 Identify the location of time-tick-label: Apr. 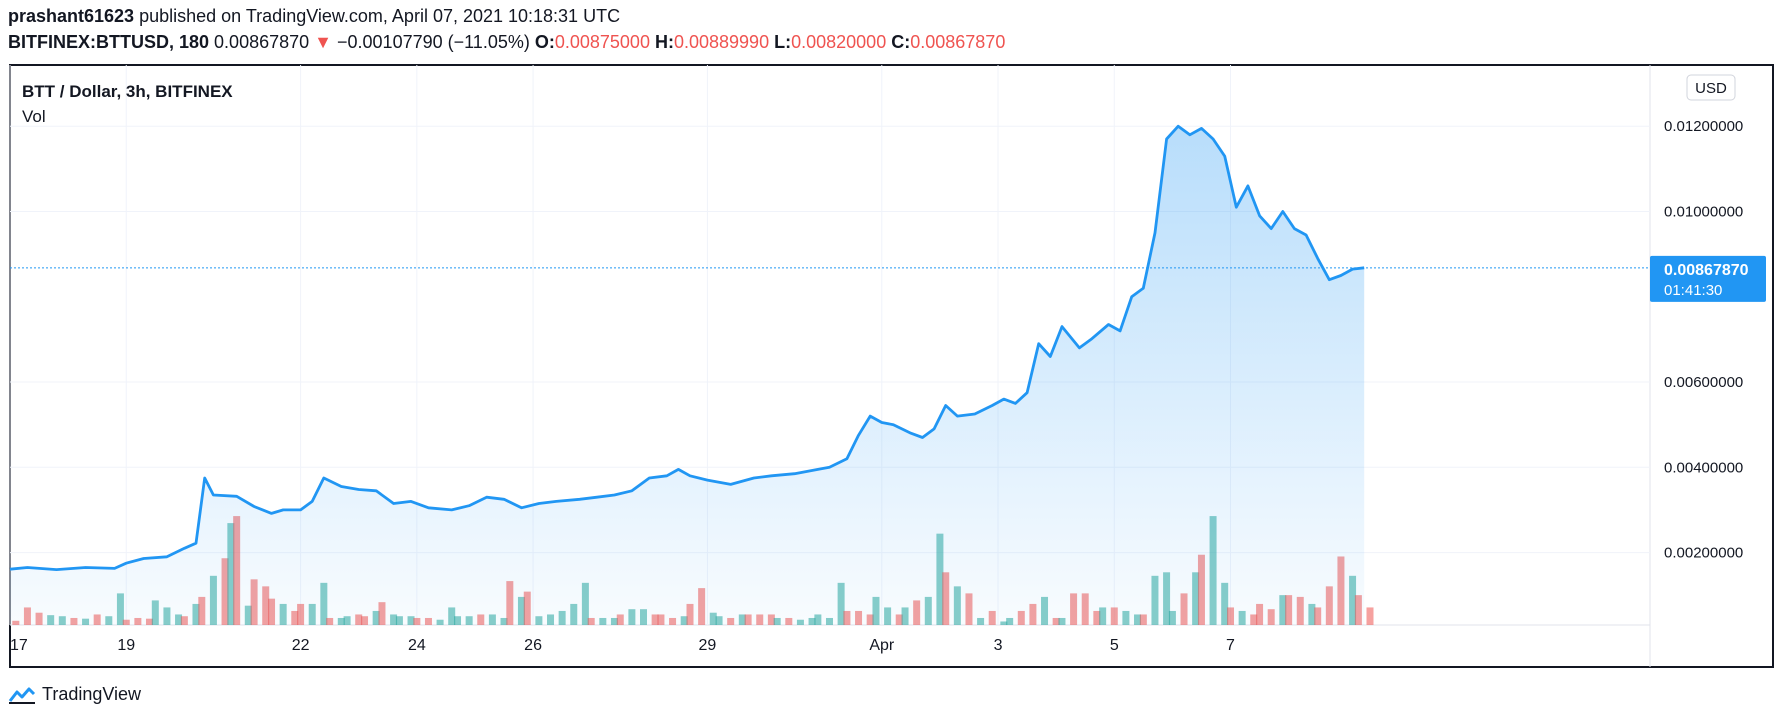
(882, 645).